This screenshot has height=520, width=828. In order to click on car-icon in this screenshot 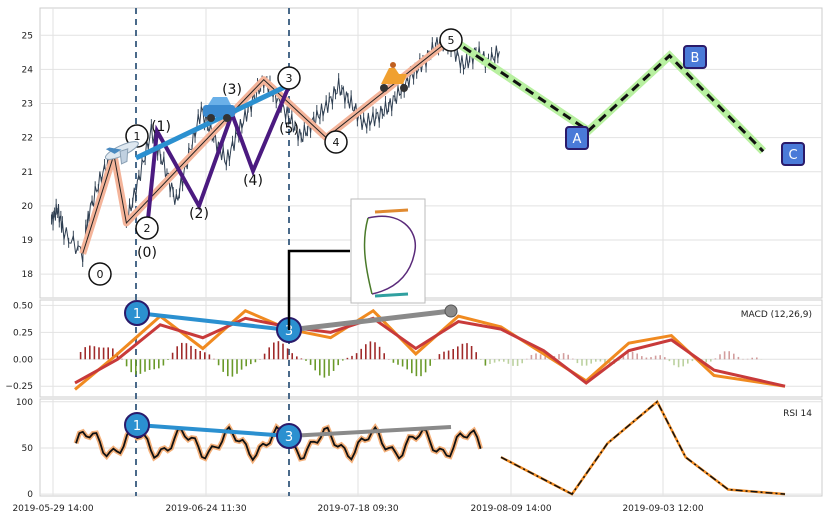, I will do `click(219, 109)`.